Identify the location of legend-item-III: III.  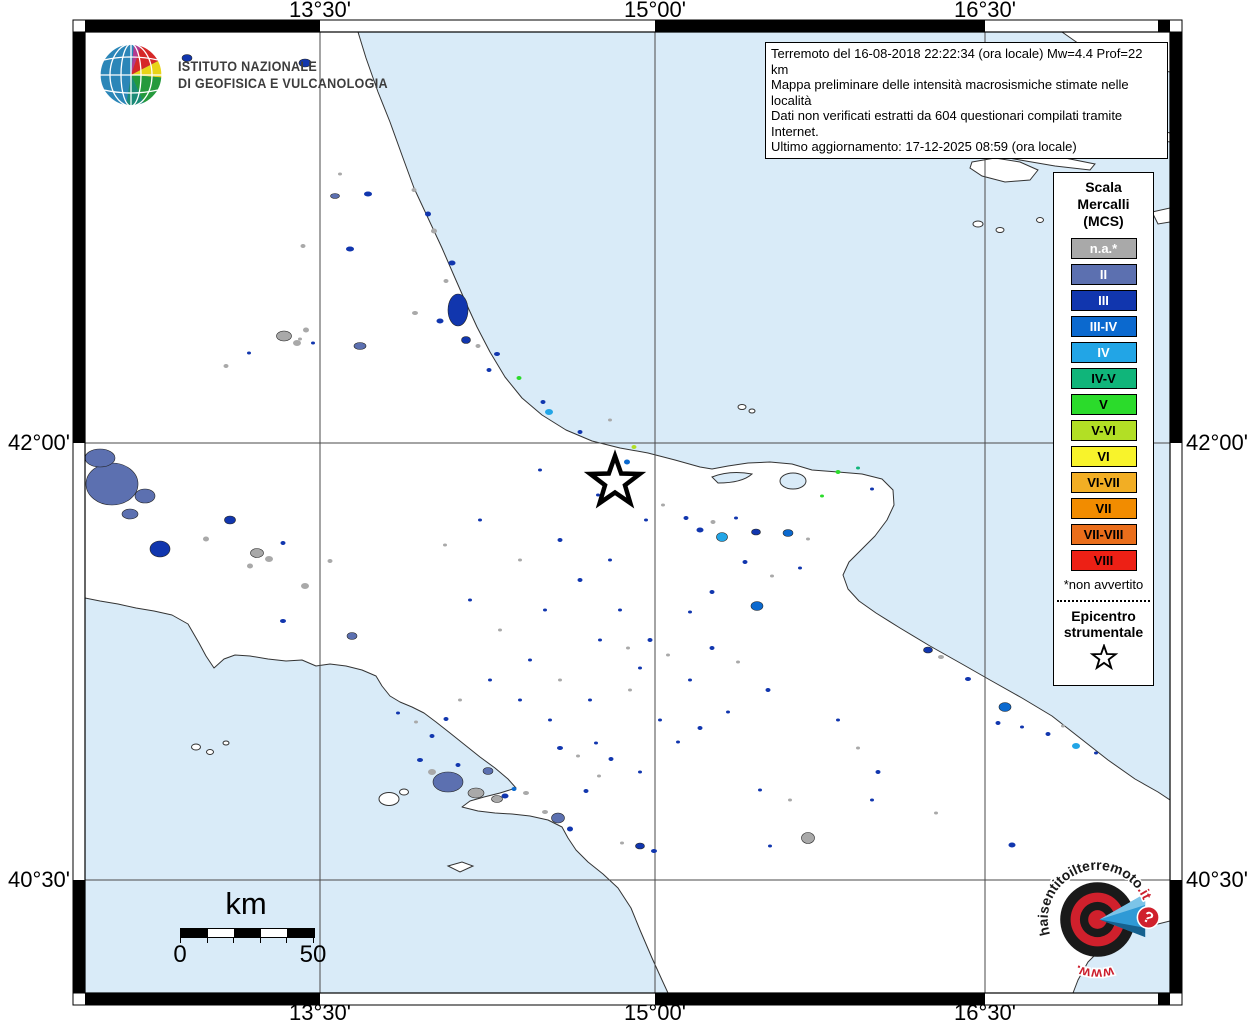
(1103, 300).